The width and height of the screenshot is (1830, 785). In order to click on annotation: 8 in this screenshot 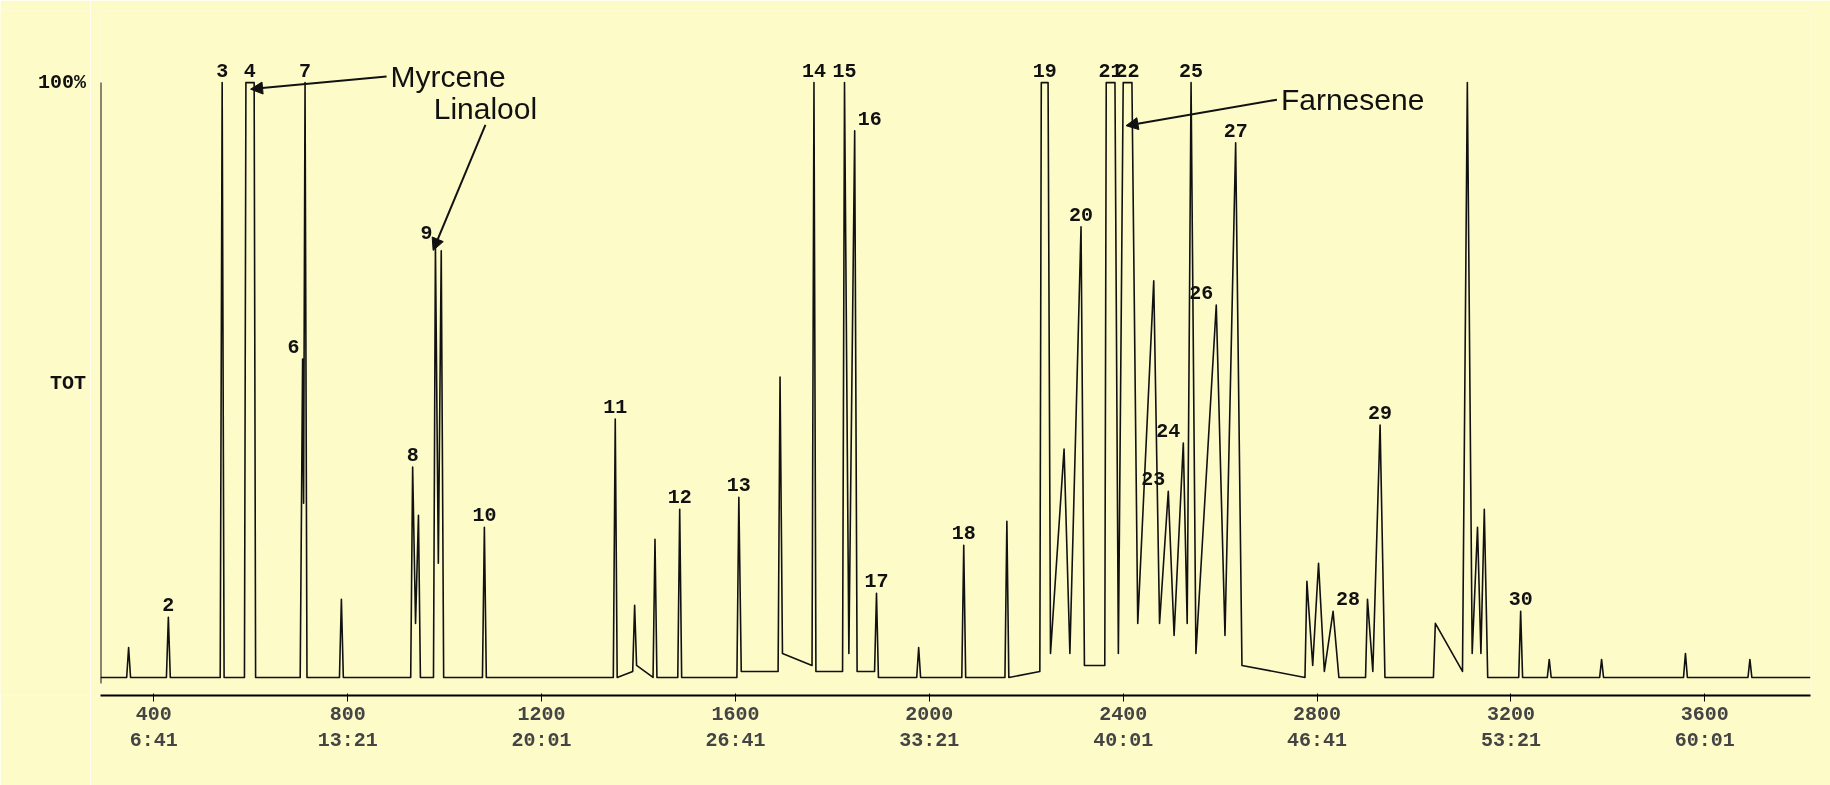, I will do `click(412, 456)`.